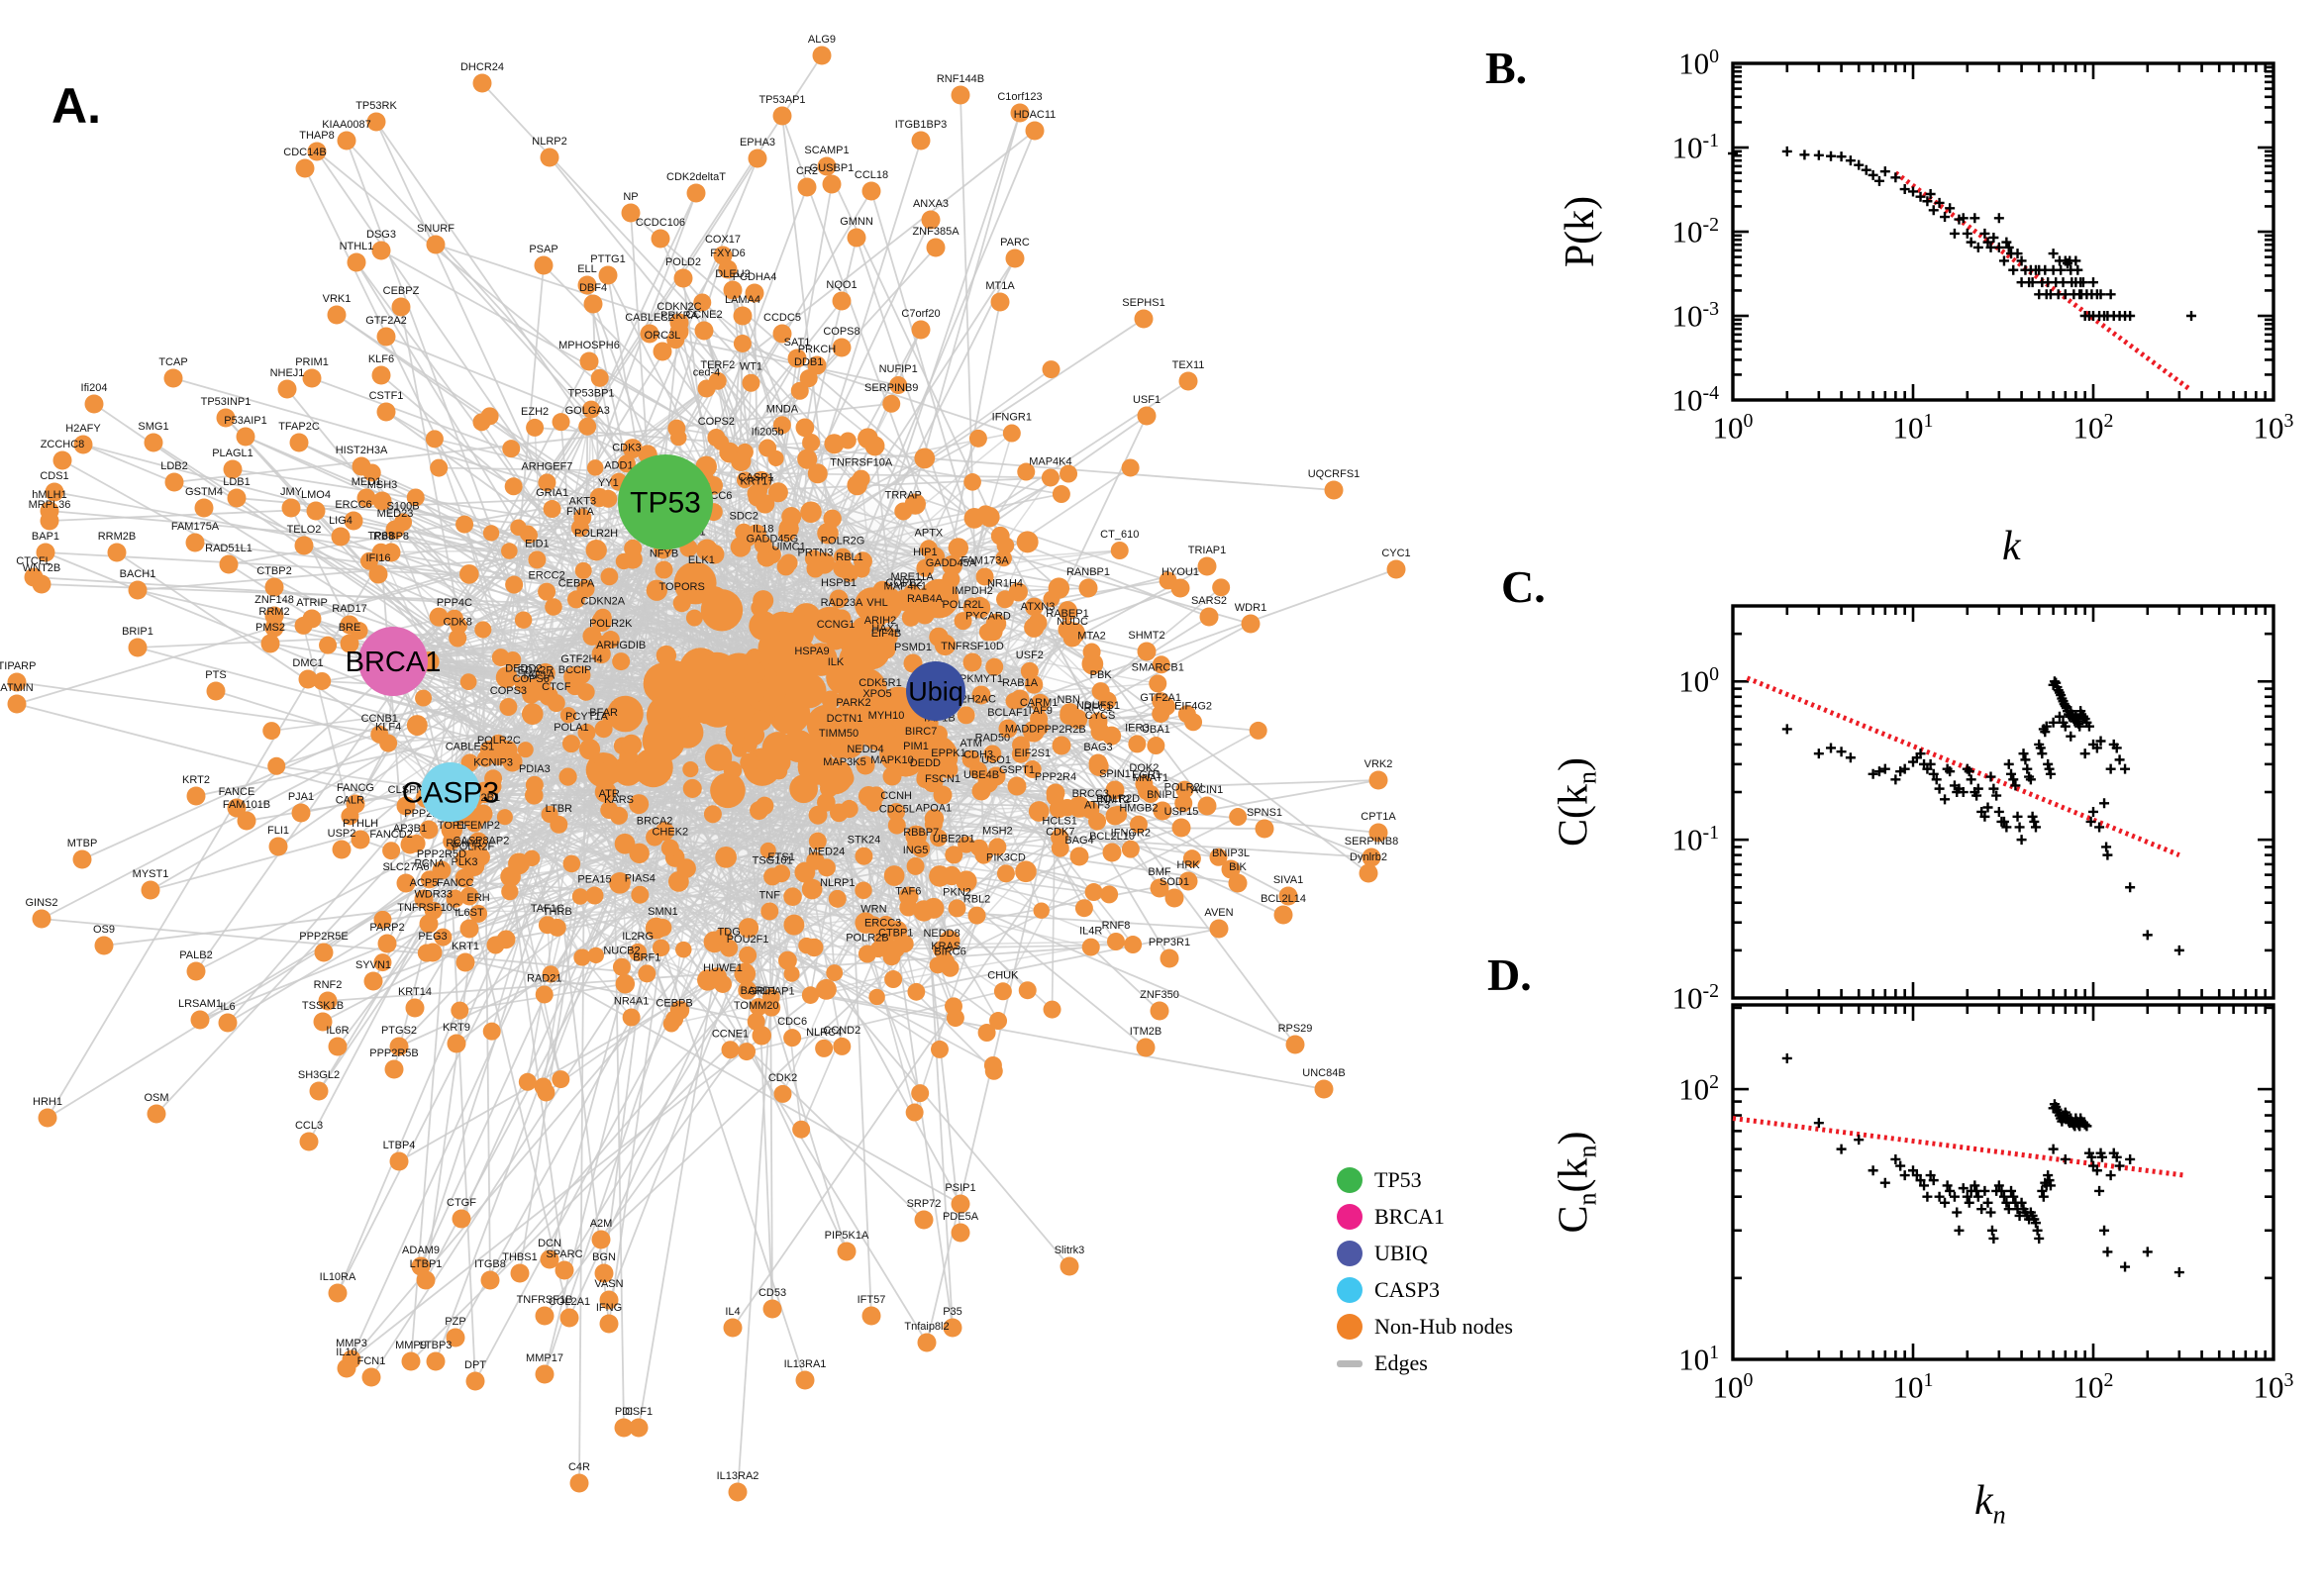 This screenshot has height=1596, width=2323. I want to click on y-tick-label: 10⁻¹, so click(1695, 147).